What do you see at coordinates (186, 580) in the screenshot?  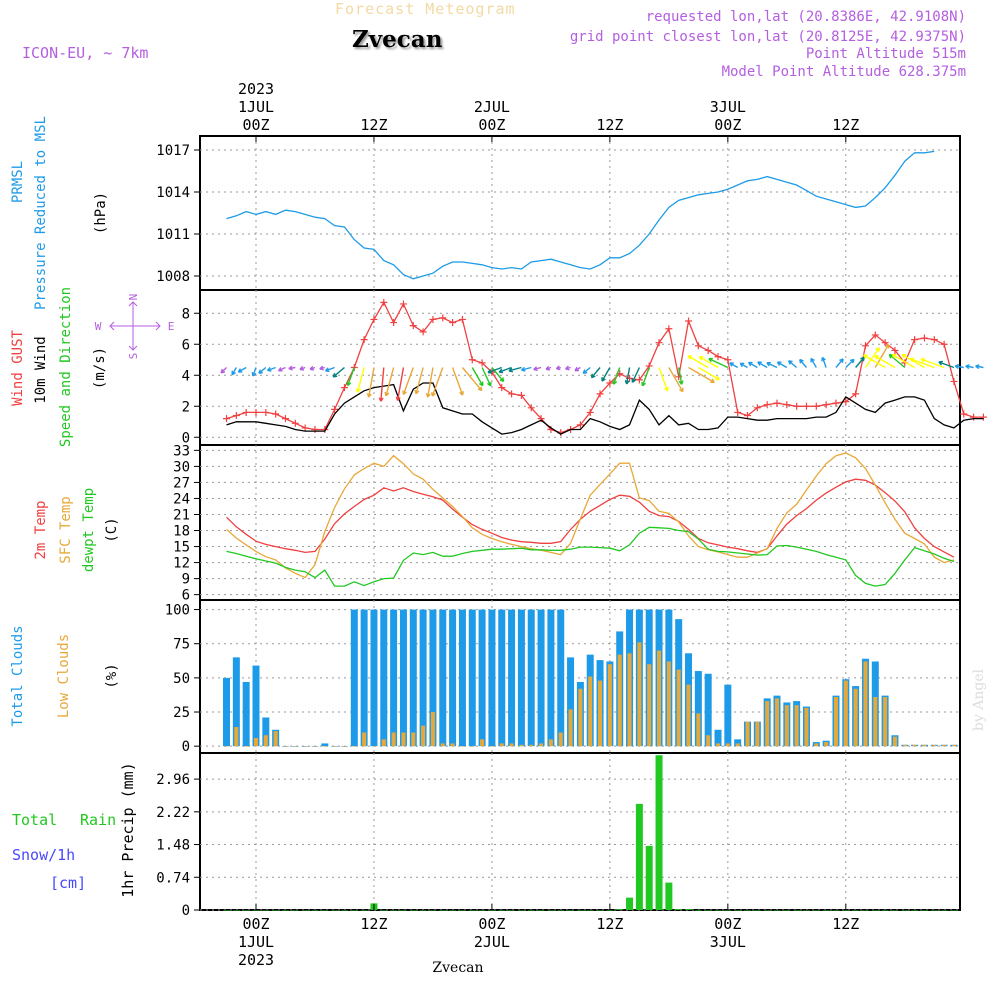 I see `y-tick-label: 9` at bounding box center [186, 580].